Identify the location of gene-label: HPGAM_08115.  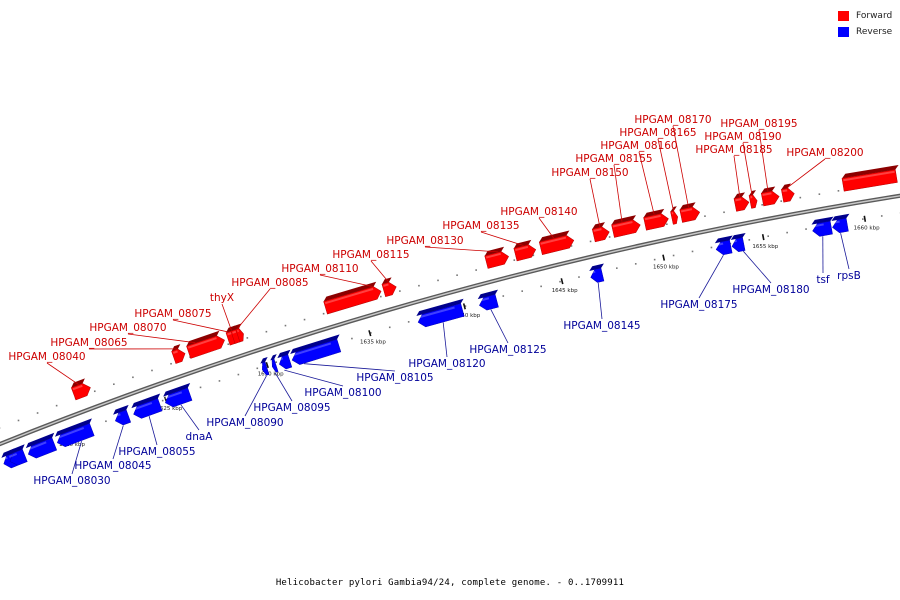
(370, 255).